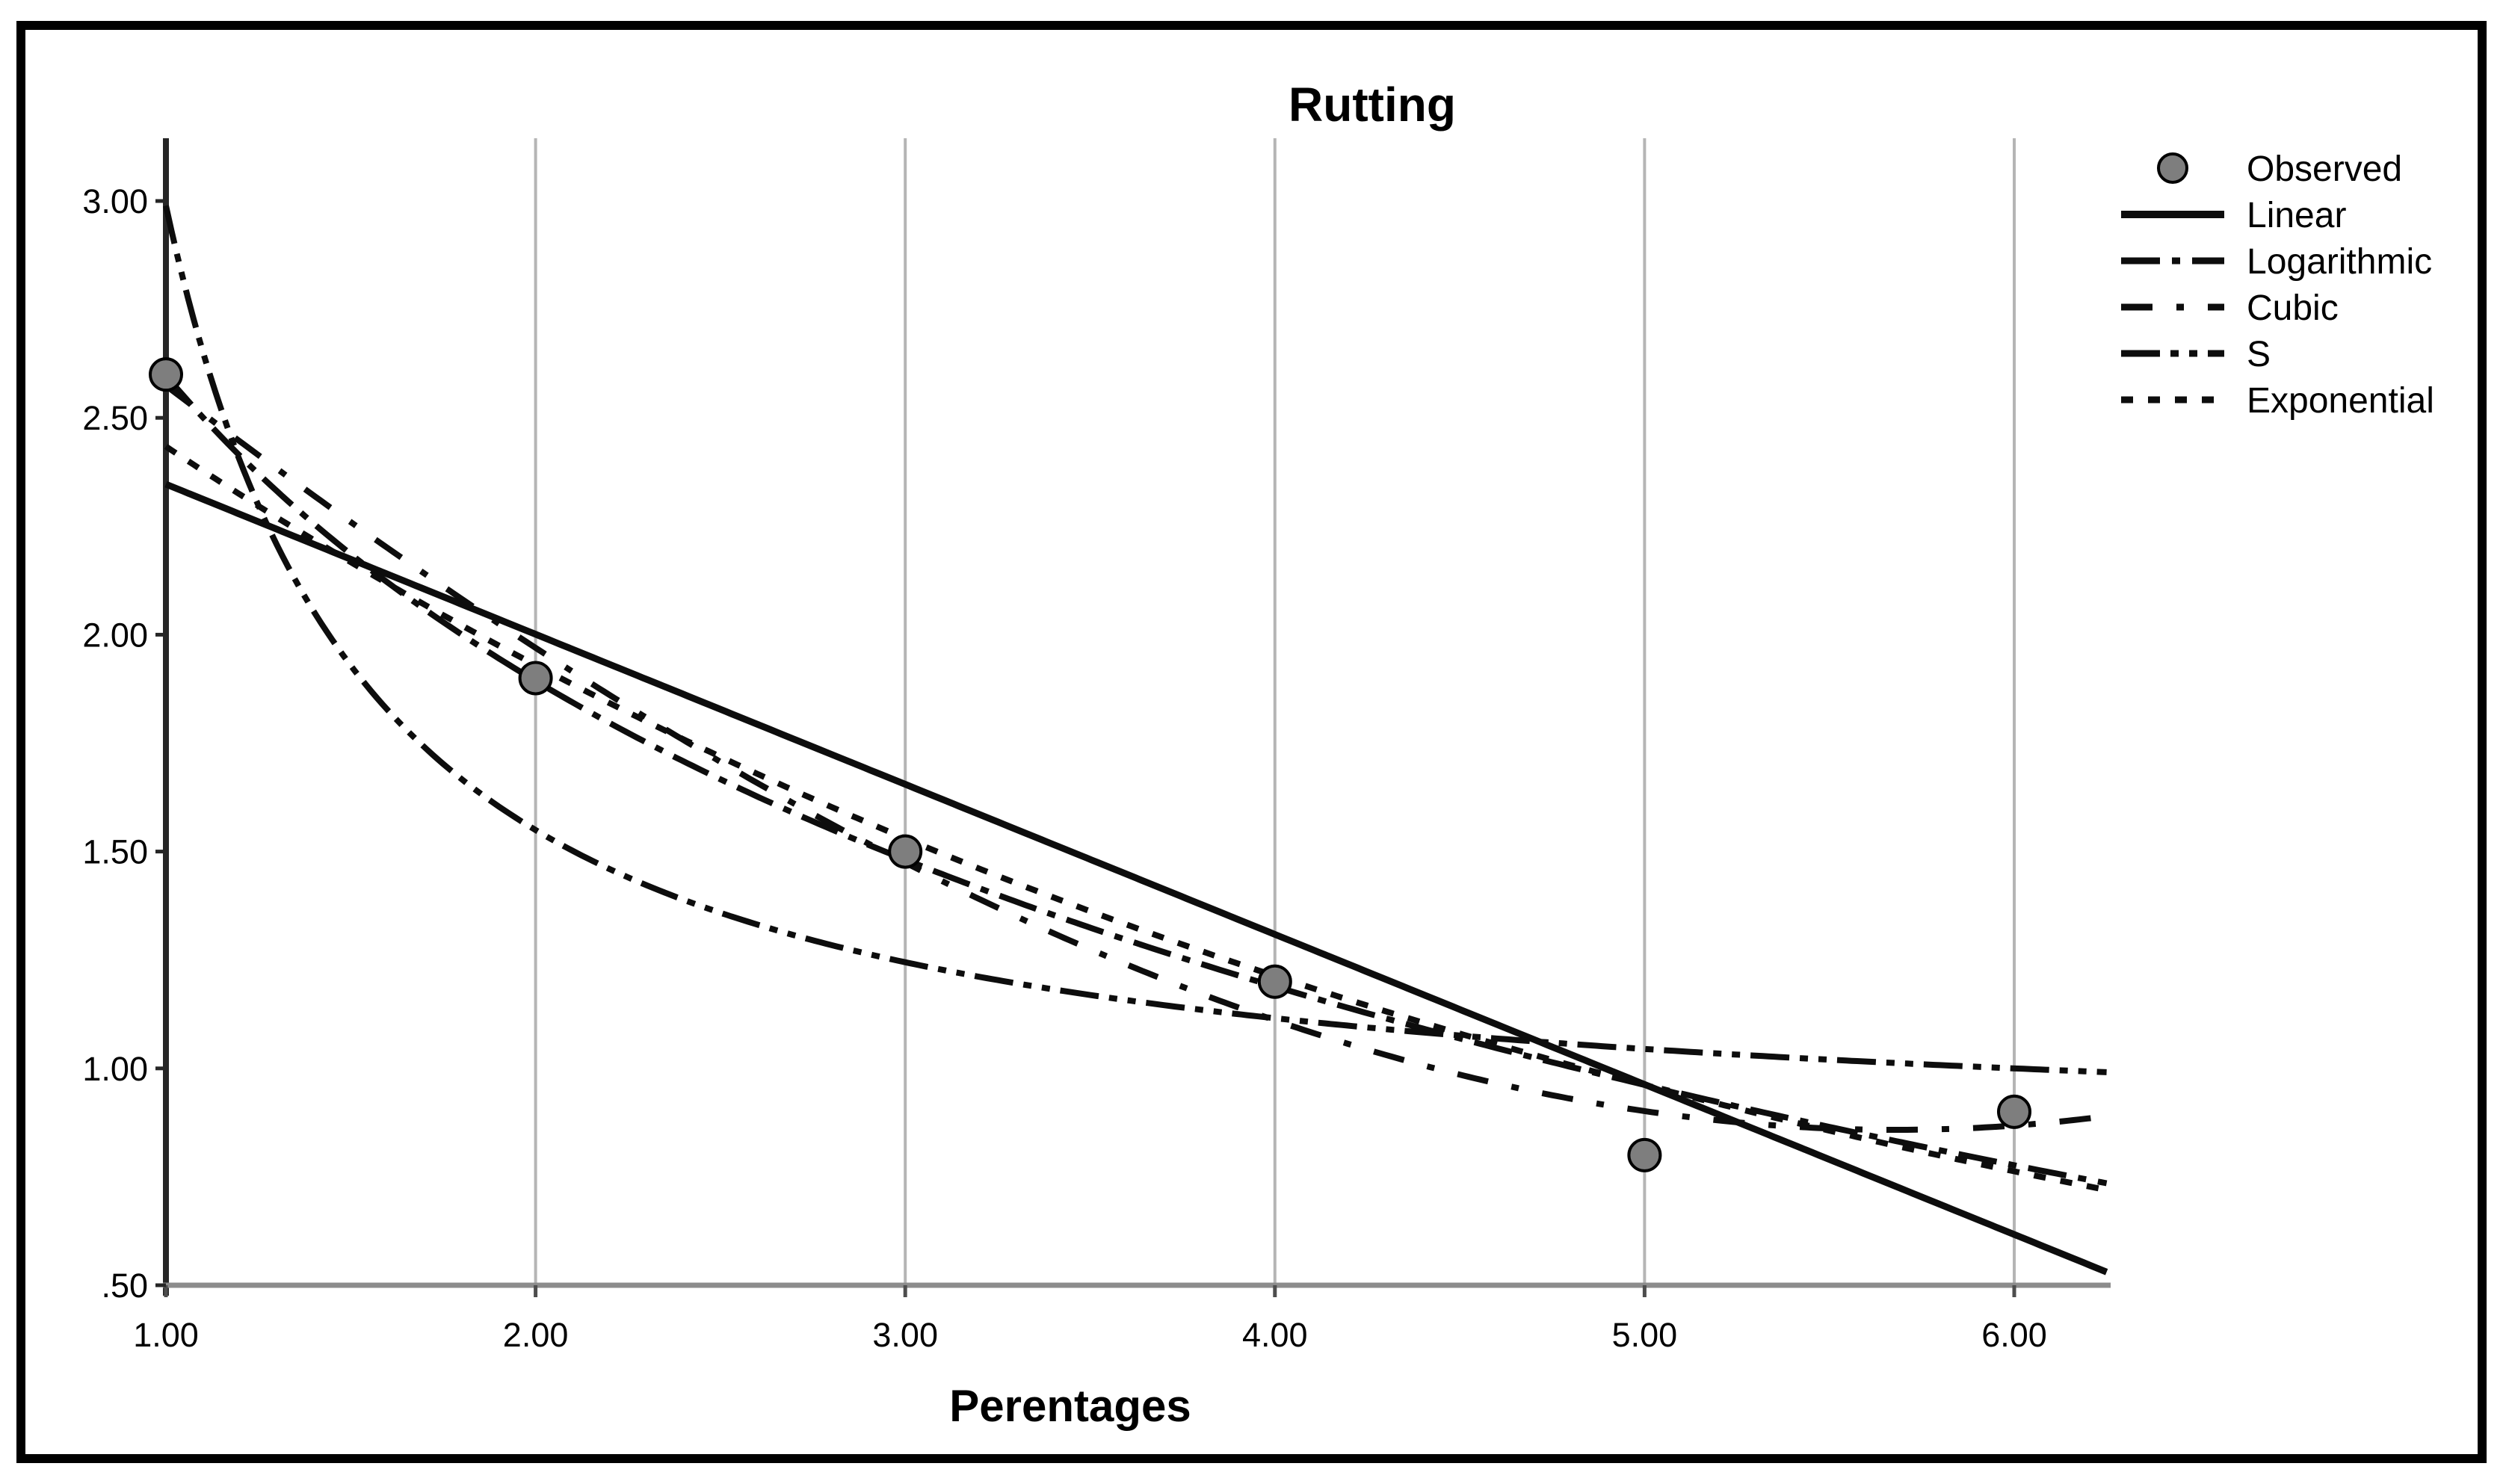 This screenshot has width=2512, height=1484. I want to click on x-tick-label: 3.00, so click(905, 1335).